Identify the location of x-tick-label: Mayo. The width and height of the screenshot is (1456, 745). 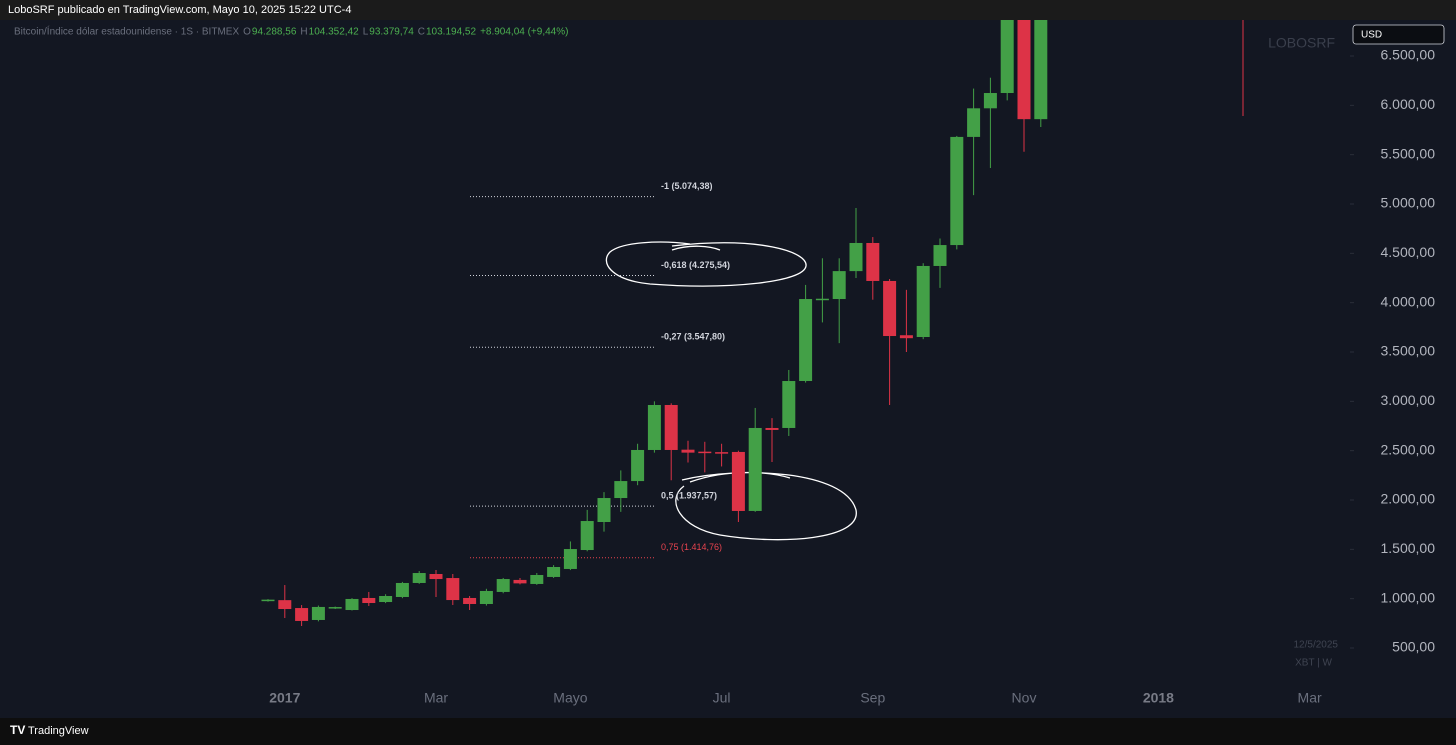
(570, 698).